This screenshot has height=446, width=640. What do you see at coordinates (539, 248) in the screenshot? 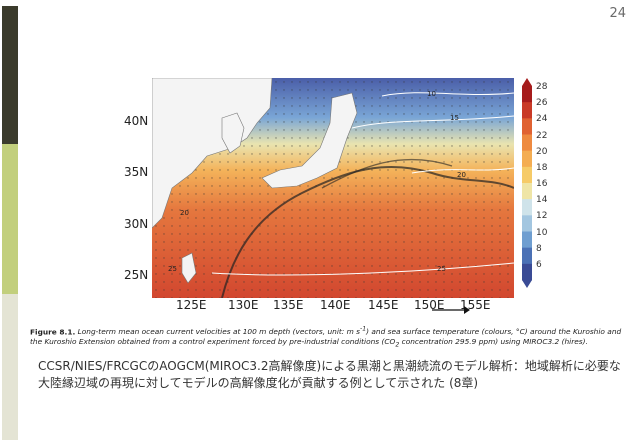
I see `colorbar-tick-label: 8` at bounding box center [539, 248].